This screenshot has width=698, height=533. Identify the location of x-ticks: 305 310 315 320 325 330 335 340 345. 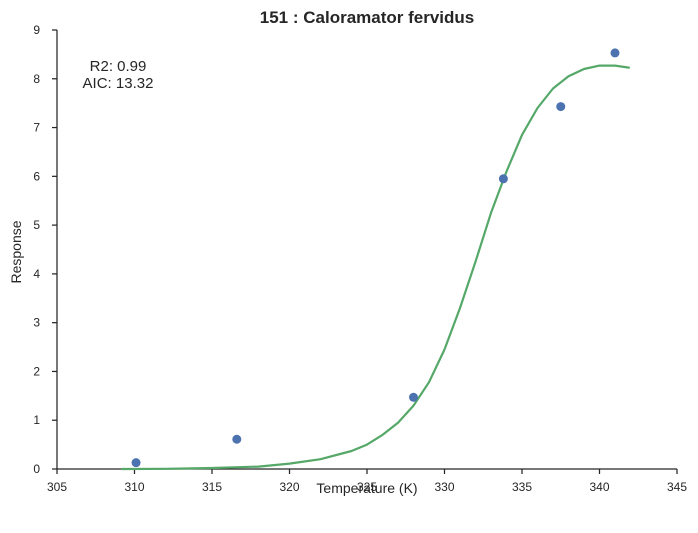
(367, 481).